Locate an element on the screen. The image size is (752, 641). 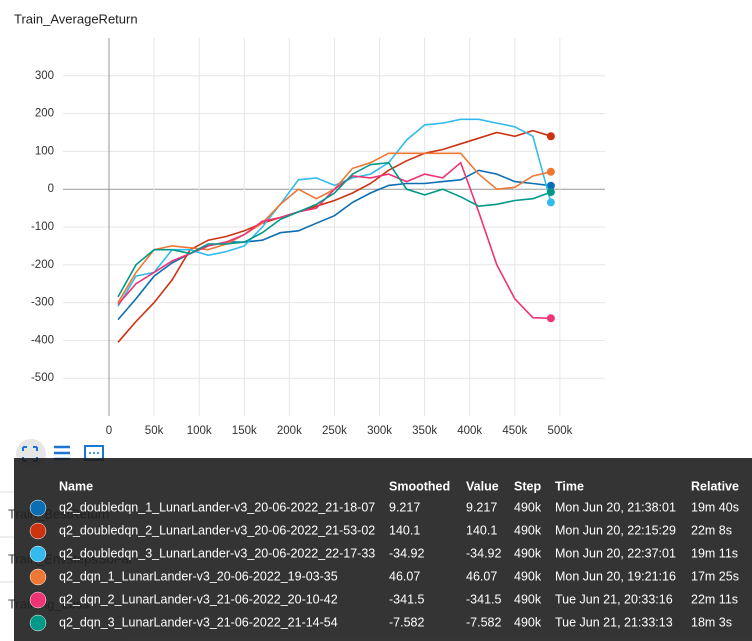
y-tick-label: 100 is located at coordinates (44, 151).